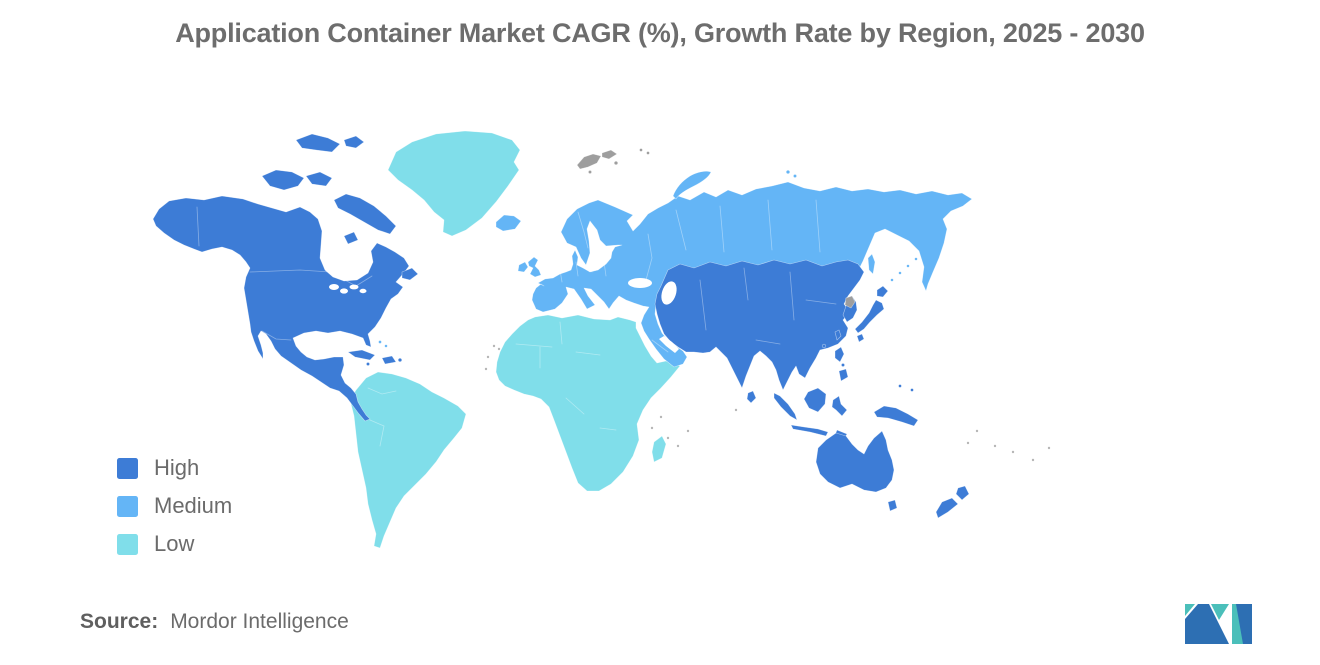 The image size is (1320, 665). What do you see at coordinates (810, 413) in the screenshot?
I see `region-indonesia` at bounding box center [810, 413].